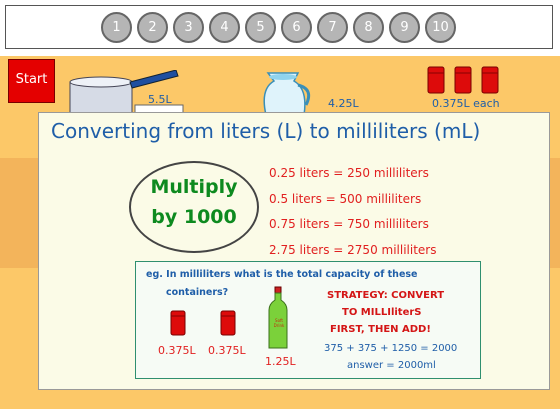 This screenshot has height=409, width=560. I want to click on can-1-capacity-label: 0.375L, so click(177, 350).